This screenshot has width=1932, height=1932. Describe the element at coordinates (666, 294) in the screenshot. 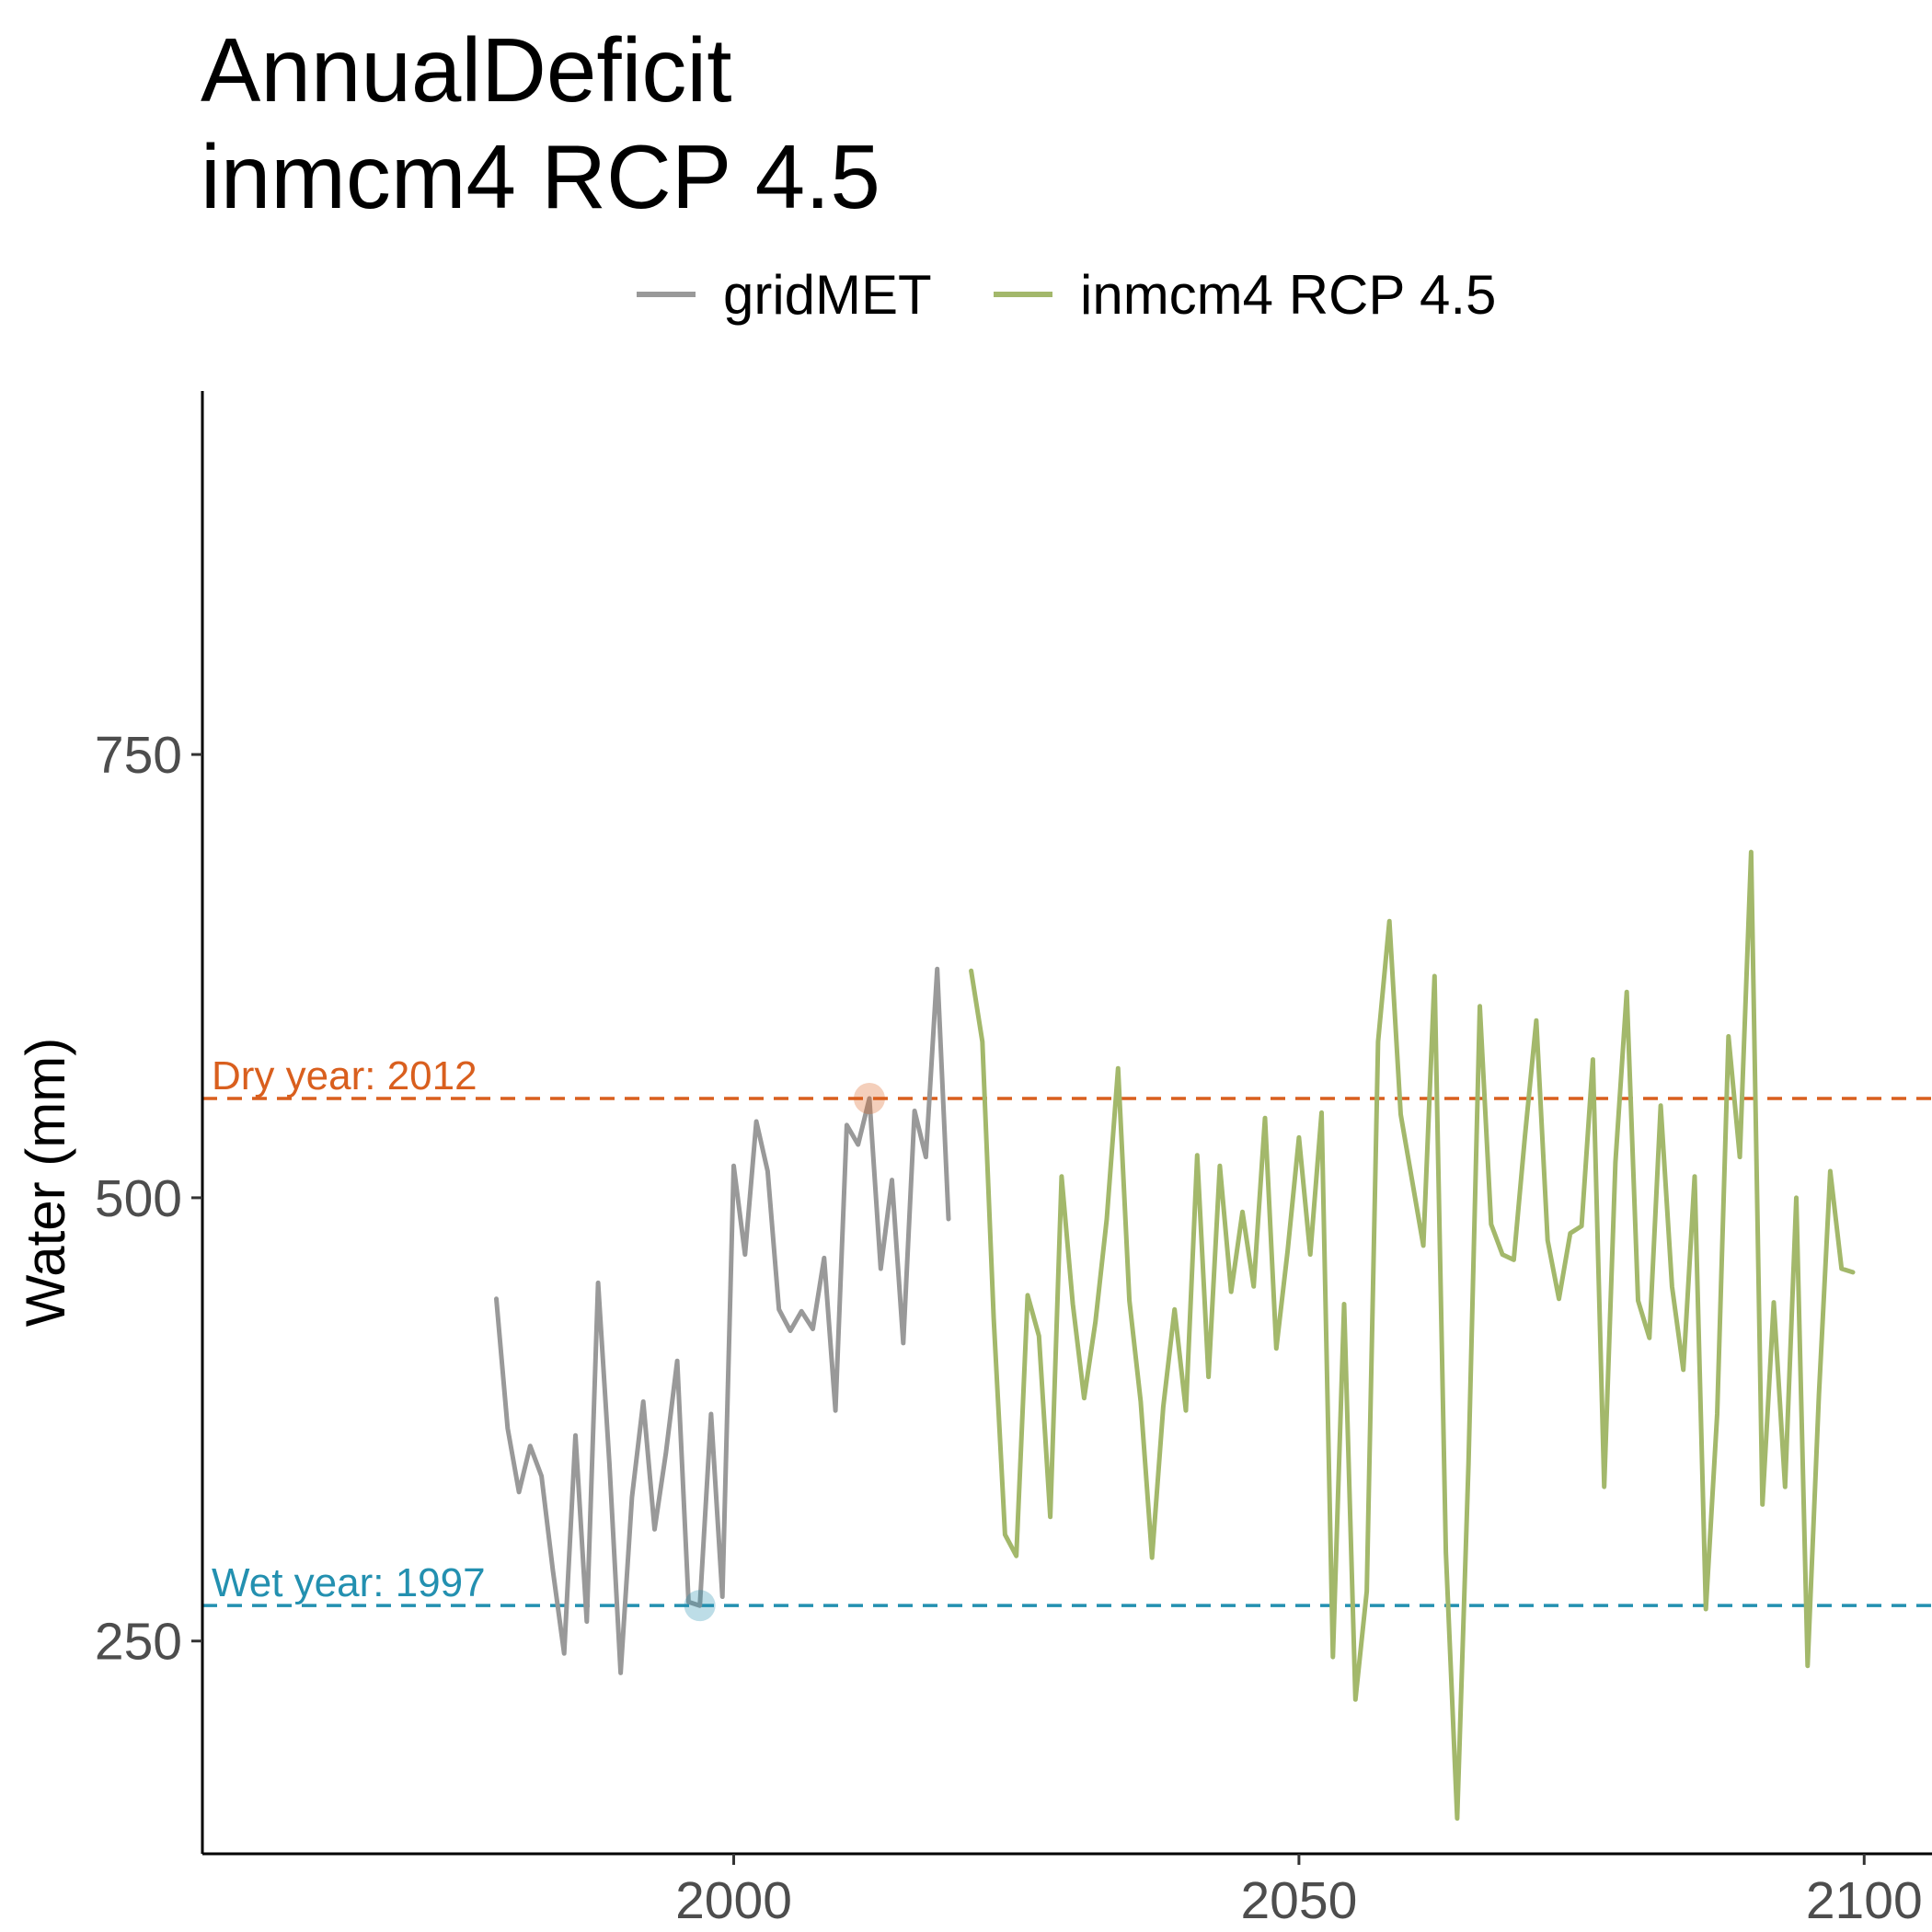

I see `legend-swatch-gridmet` at that location.